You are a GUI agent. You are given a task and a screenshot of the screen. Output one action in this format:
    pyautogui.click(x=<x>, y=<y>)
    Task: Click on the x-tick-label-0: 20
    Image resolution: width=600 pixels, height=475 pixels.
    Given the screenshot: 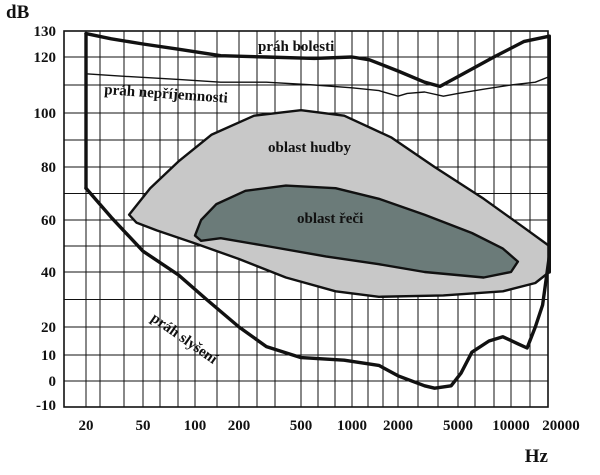 What is the action you would take?
    pyautogui.click(x=86, y=426)
    